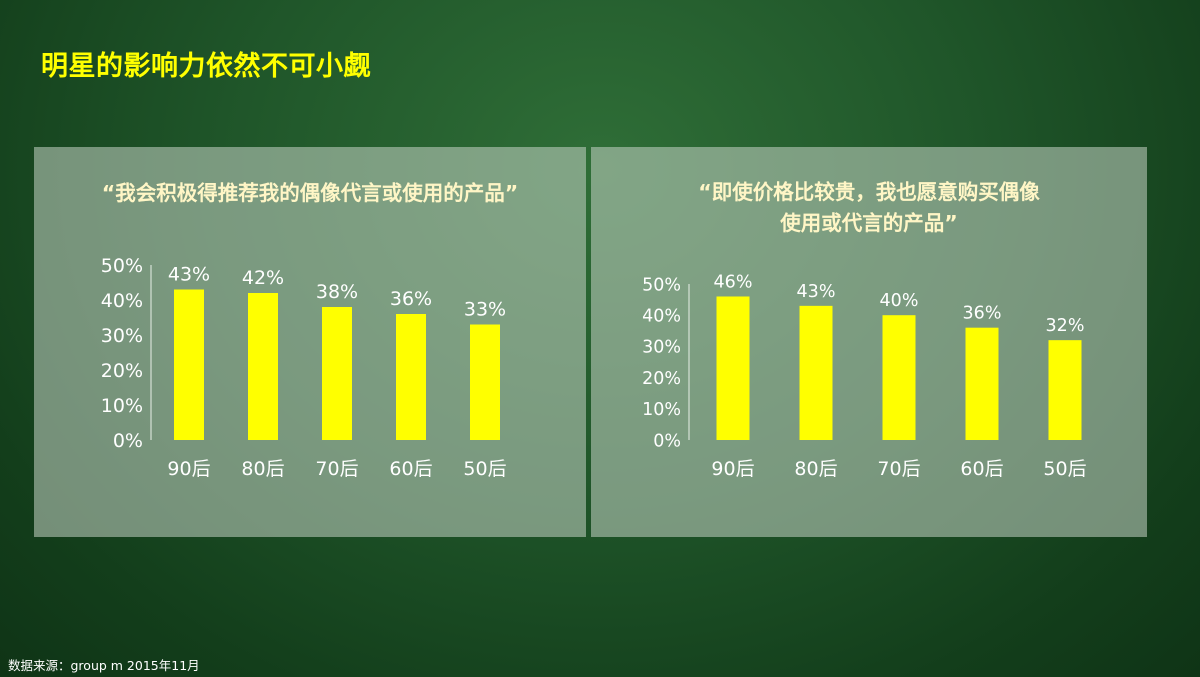  I want to click on page-title: 明星的影响力依然不可小觑, so click(206, 66).